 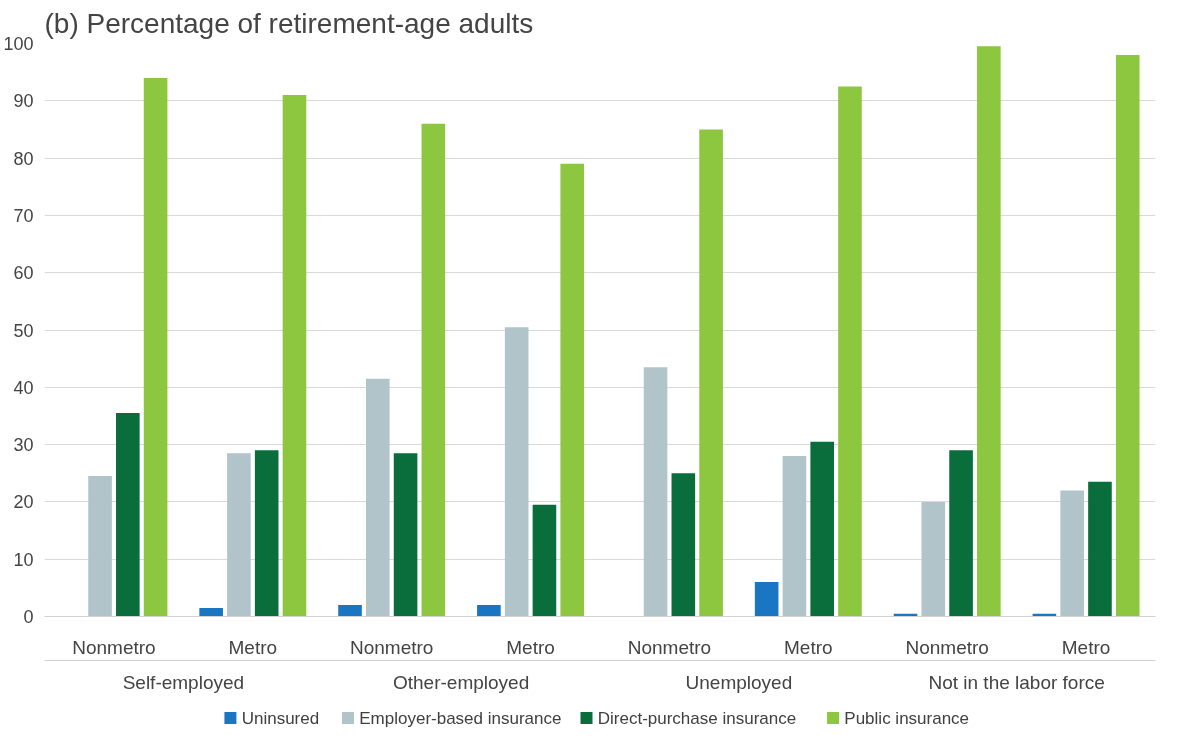 What do you see at coordinates (23, 158) in the screenshot?
I see `y-tick-label: 80` at bounding box center [23, 158].